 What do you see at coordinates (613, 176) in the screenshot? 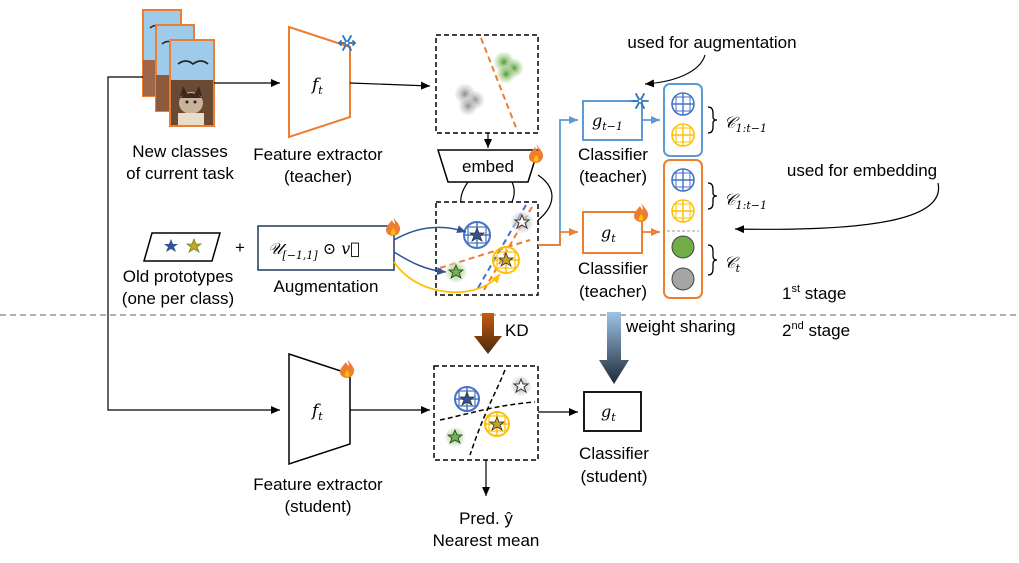
I see `classifier-teacher-top-label-line2: (teacher)` at bounding box center [613, 176].